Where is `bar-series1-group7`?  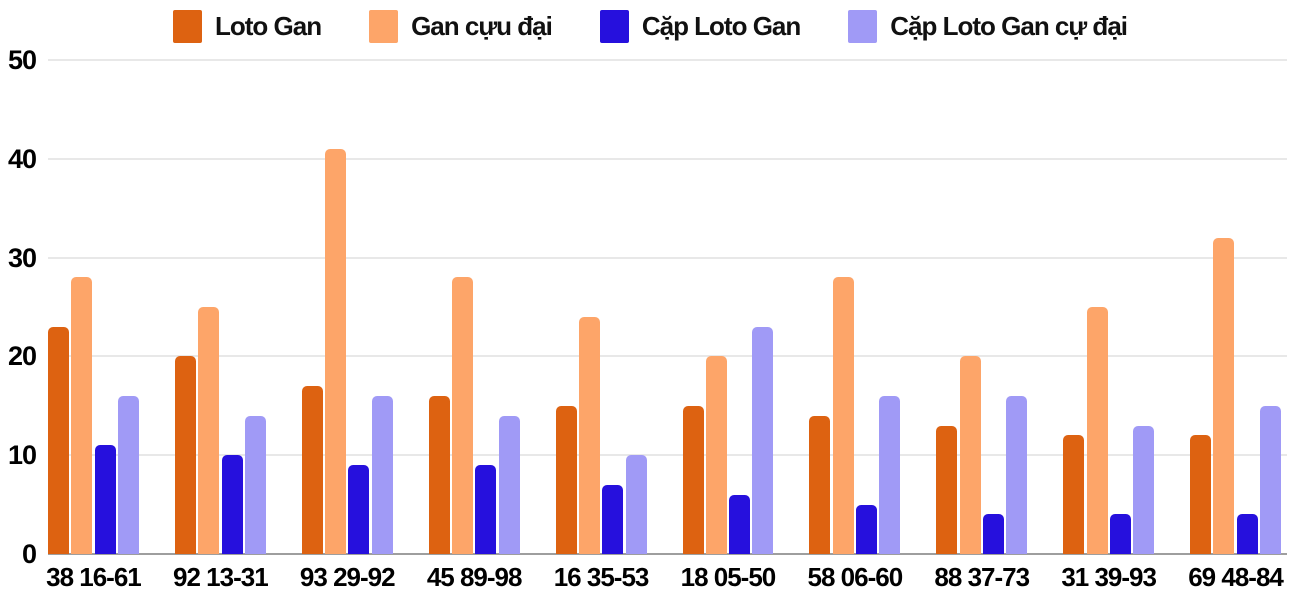 bar-series1-group7 is located at coordinates (970, 455).